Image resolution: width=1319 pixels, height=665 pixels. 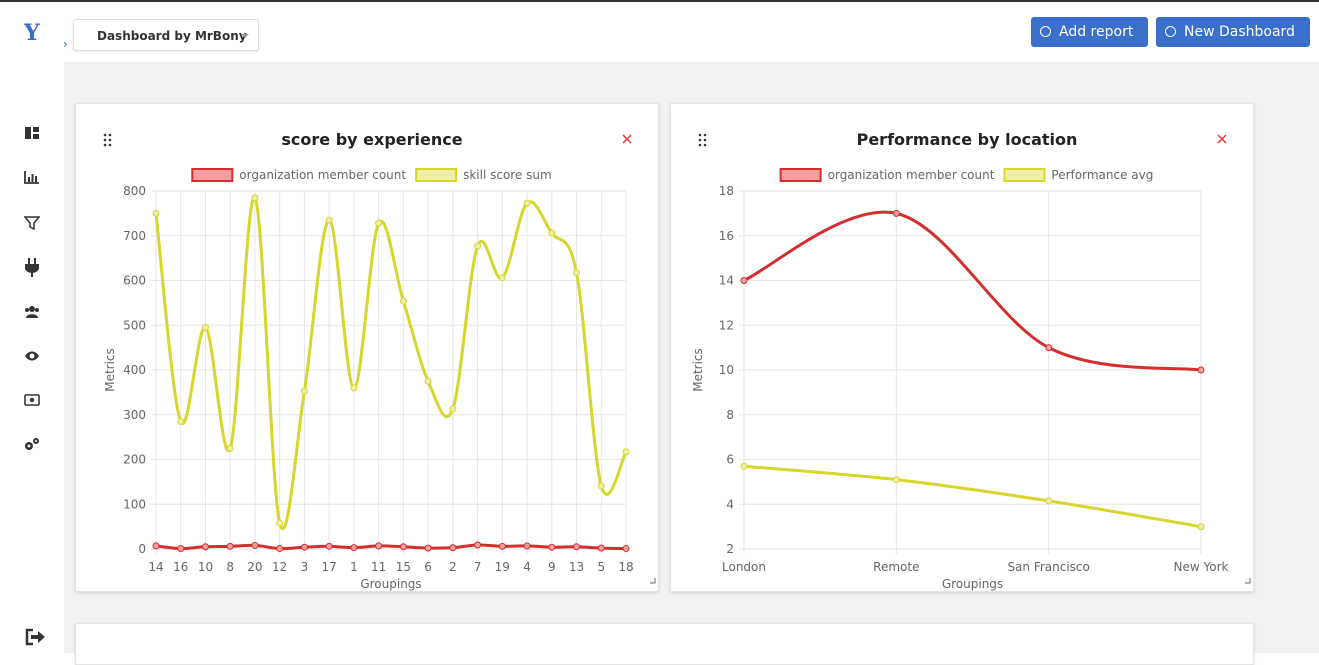 I want to click on dashboard-select: Dashboard by MrBony, so click(x=166, y=35).